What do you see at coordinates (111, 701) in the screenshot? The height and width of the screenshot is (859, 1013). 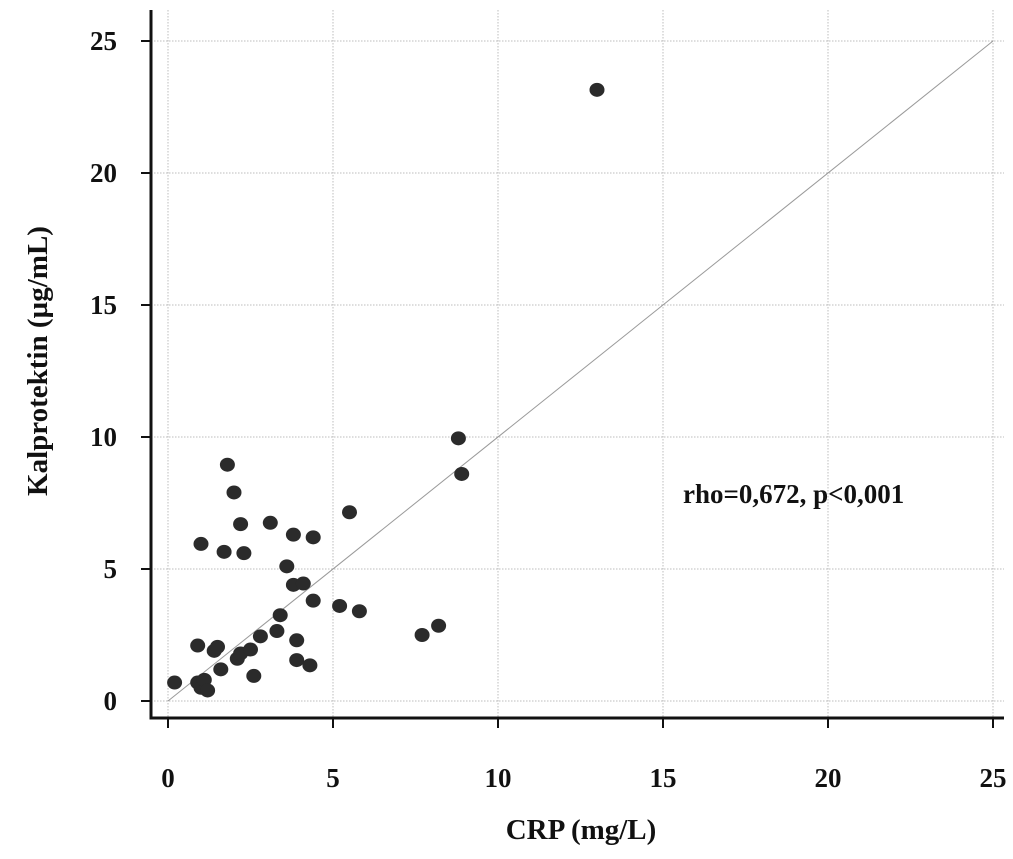 I see `y-tick-label: 0` at bounding box center [111, 701].